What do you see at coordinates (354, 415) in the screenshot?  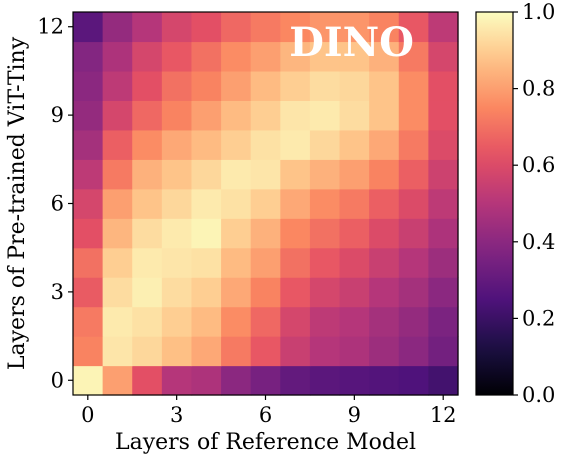 I see `x-tick-label: 9` at bounding box center [354, 415].